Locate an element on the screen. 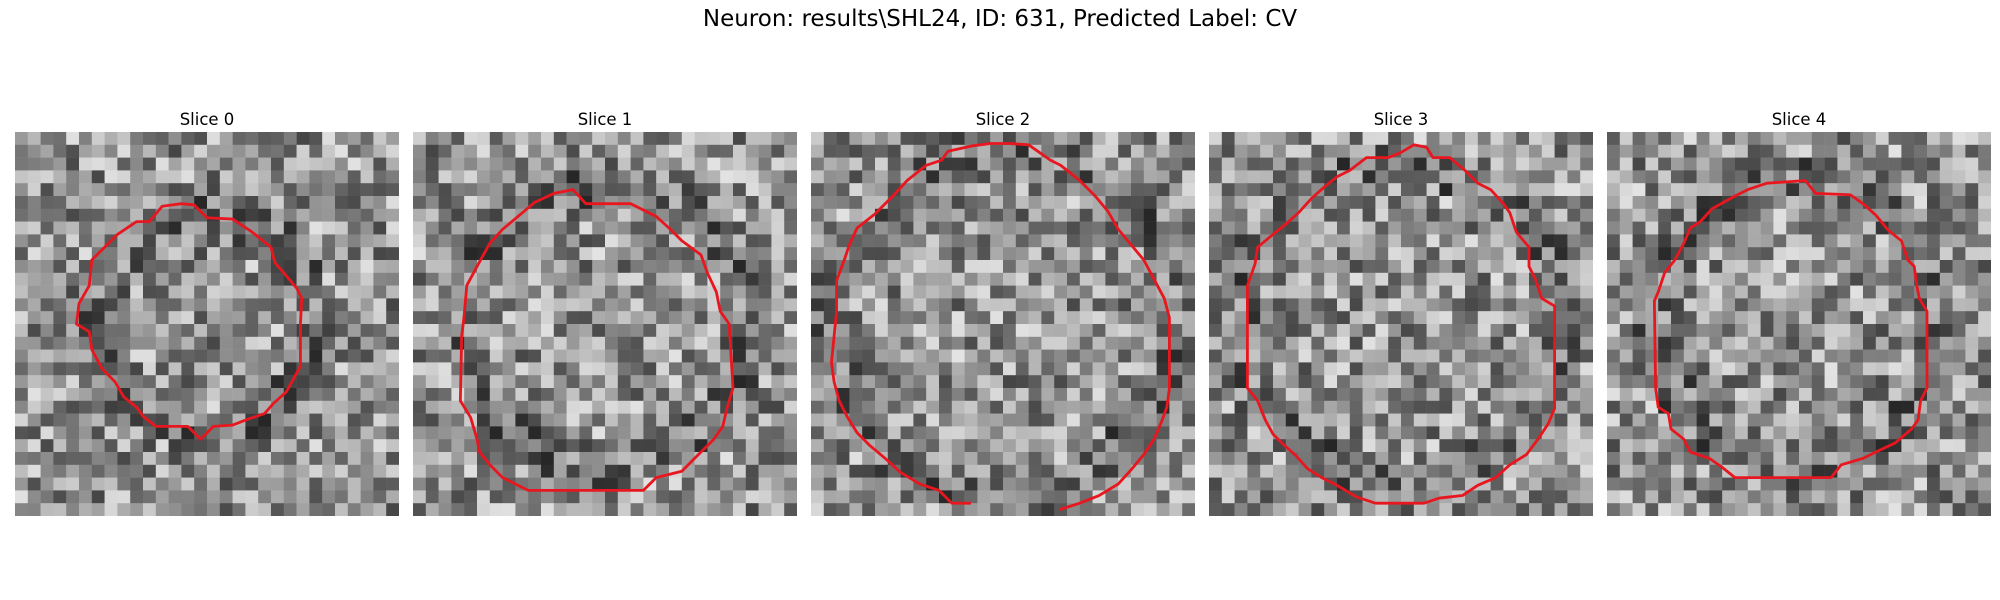  slice-title-4: Slice 4 is located at coordinates (1799, 119).